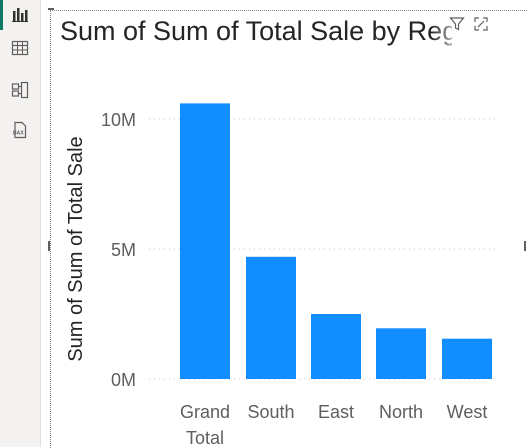 Image resolution: width=528 pixels, height=448 pixels. What do you see at coordinates (467, 412) in the screenshot?
I see `x-tick-label: West` at bounding box center [467, 412].